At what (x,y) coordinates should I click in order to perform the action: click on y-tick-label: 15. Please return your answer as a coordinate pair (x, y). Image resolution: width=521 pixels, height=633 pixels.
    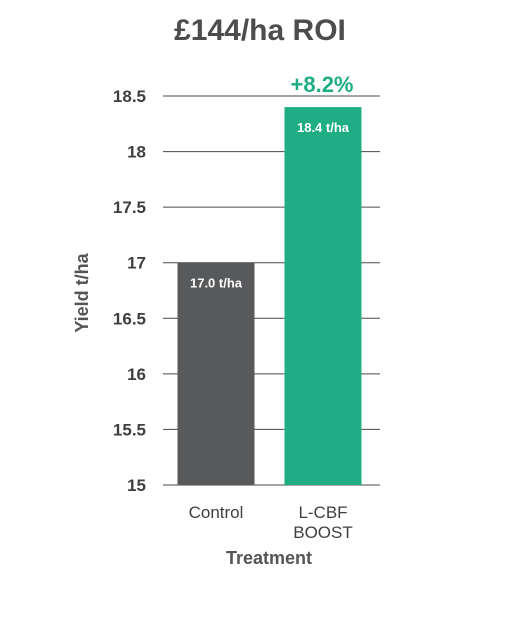
    Looking at the image, I should click on (136, 485).